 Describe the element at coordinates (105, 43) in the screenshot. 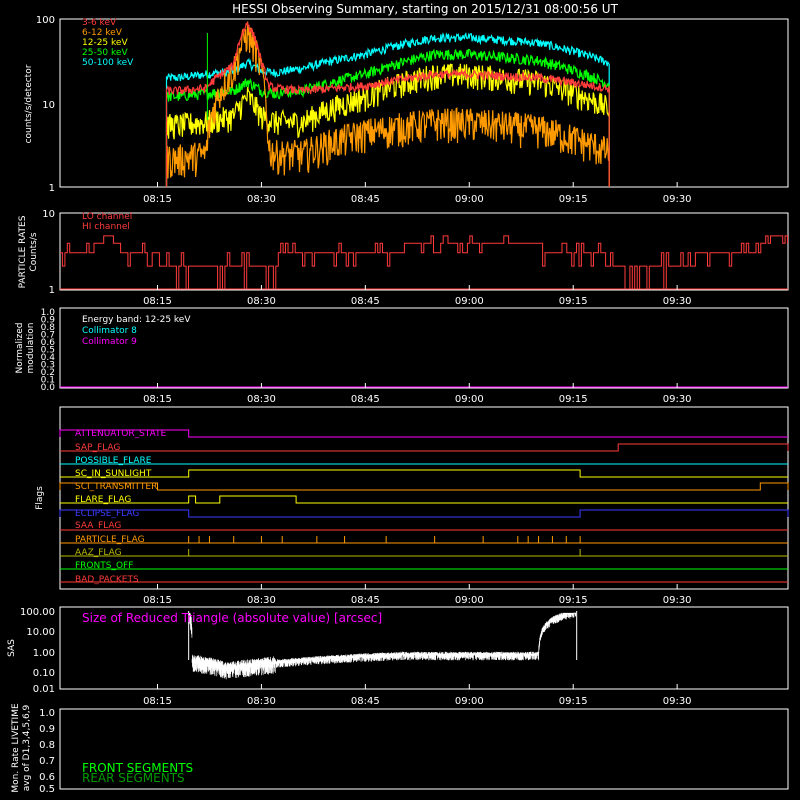

I see `legend-12-25-kev: 12-25 keV` at that location.